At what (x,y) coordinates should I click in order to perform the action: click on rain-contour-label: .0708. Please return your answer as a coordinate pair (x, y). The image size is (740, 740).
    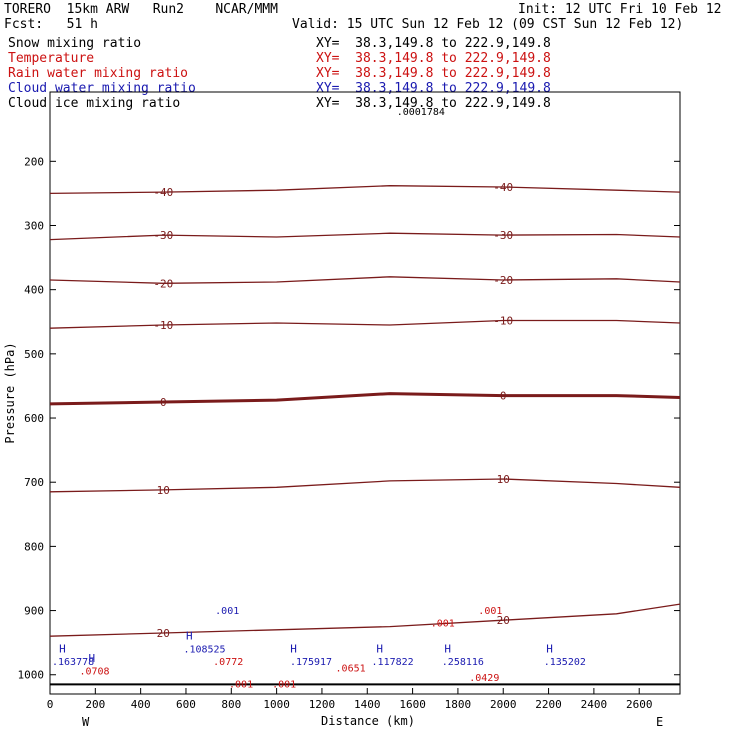
    Looking at the image, I should click on (94, 672).